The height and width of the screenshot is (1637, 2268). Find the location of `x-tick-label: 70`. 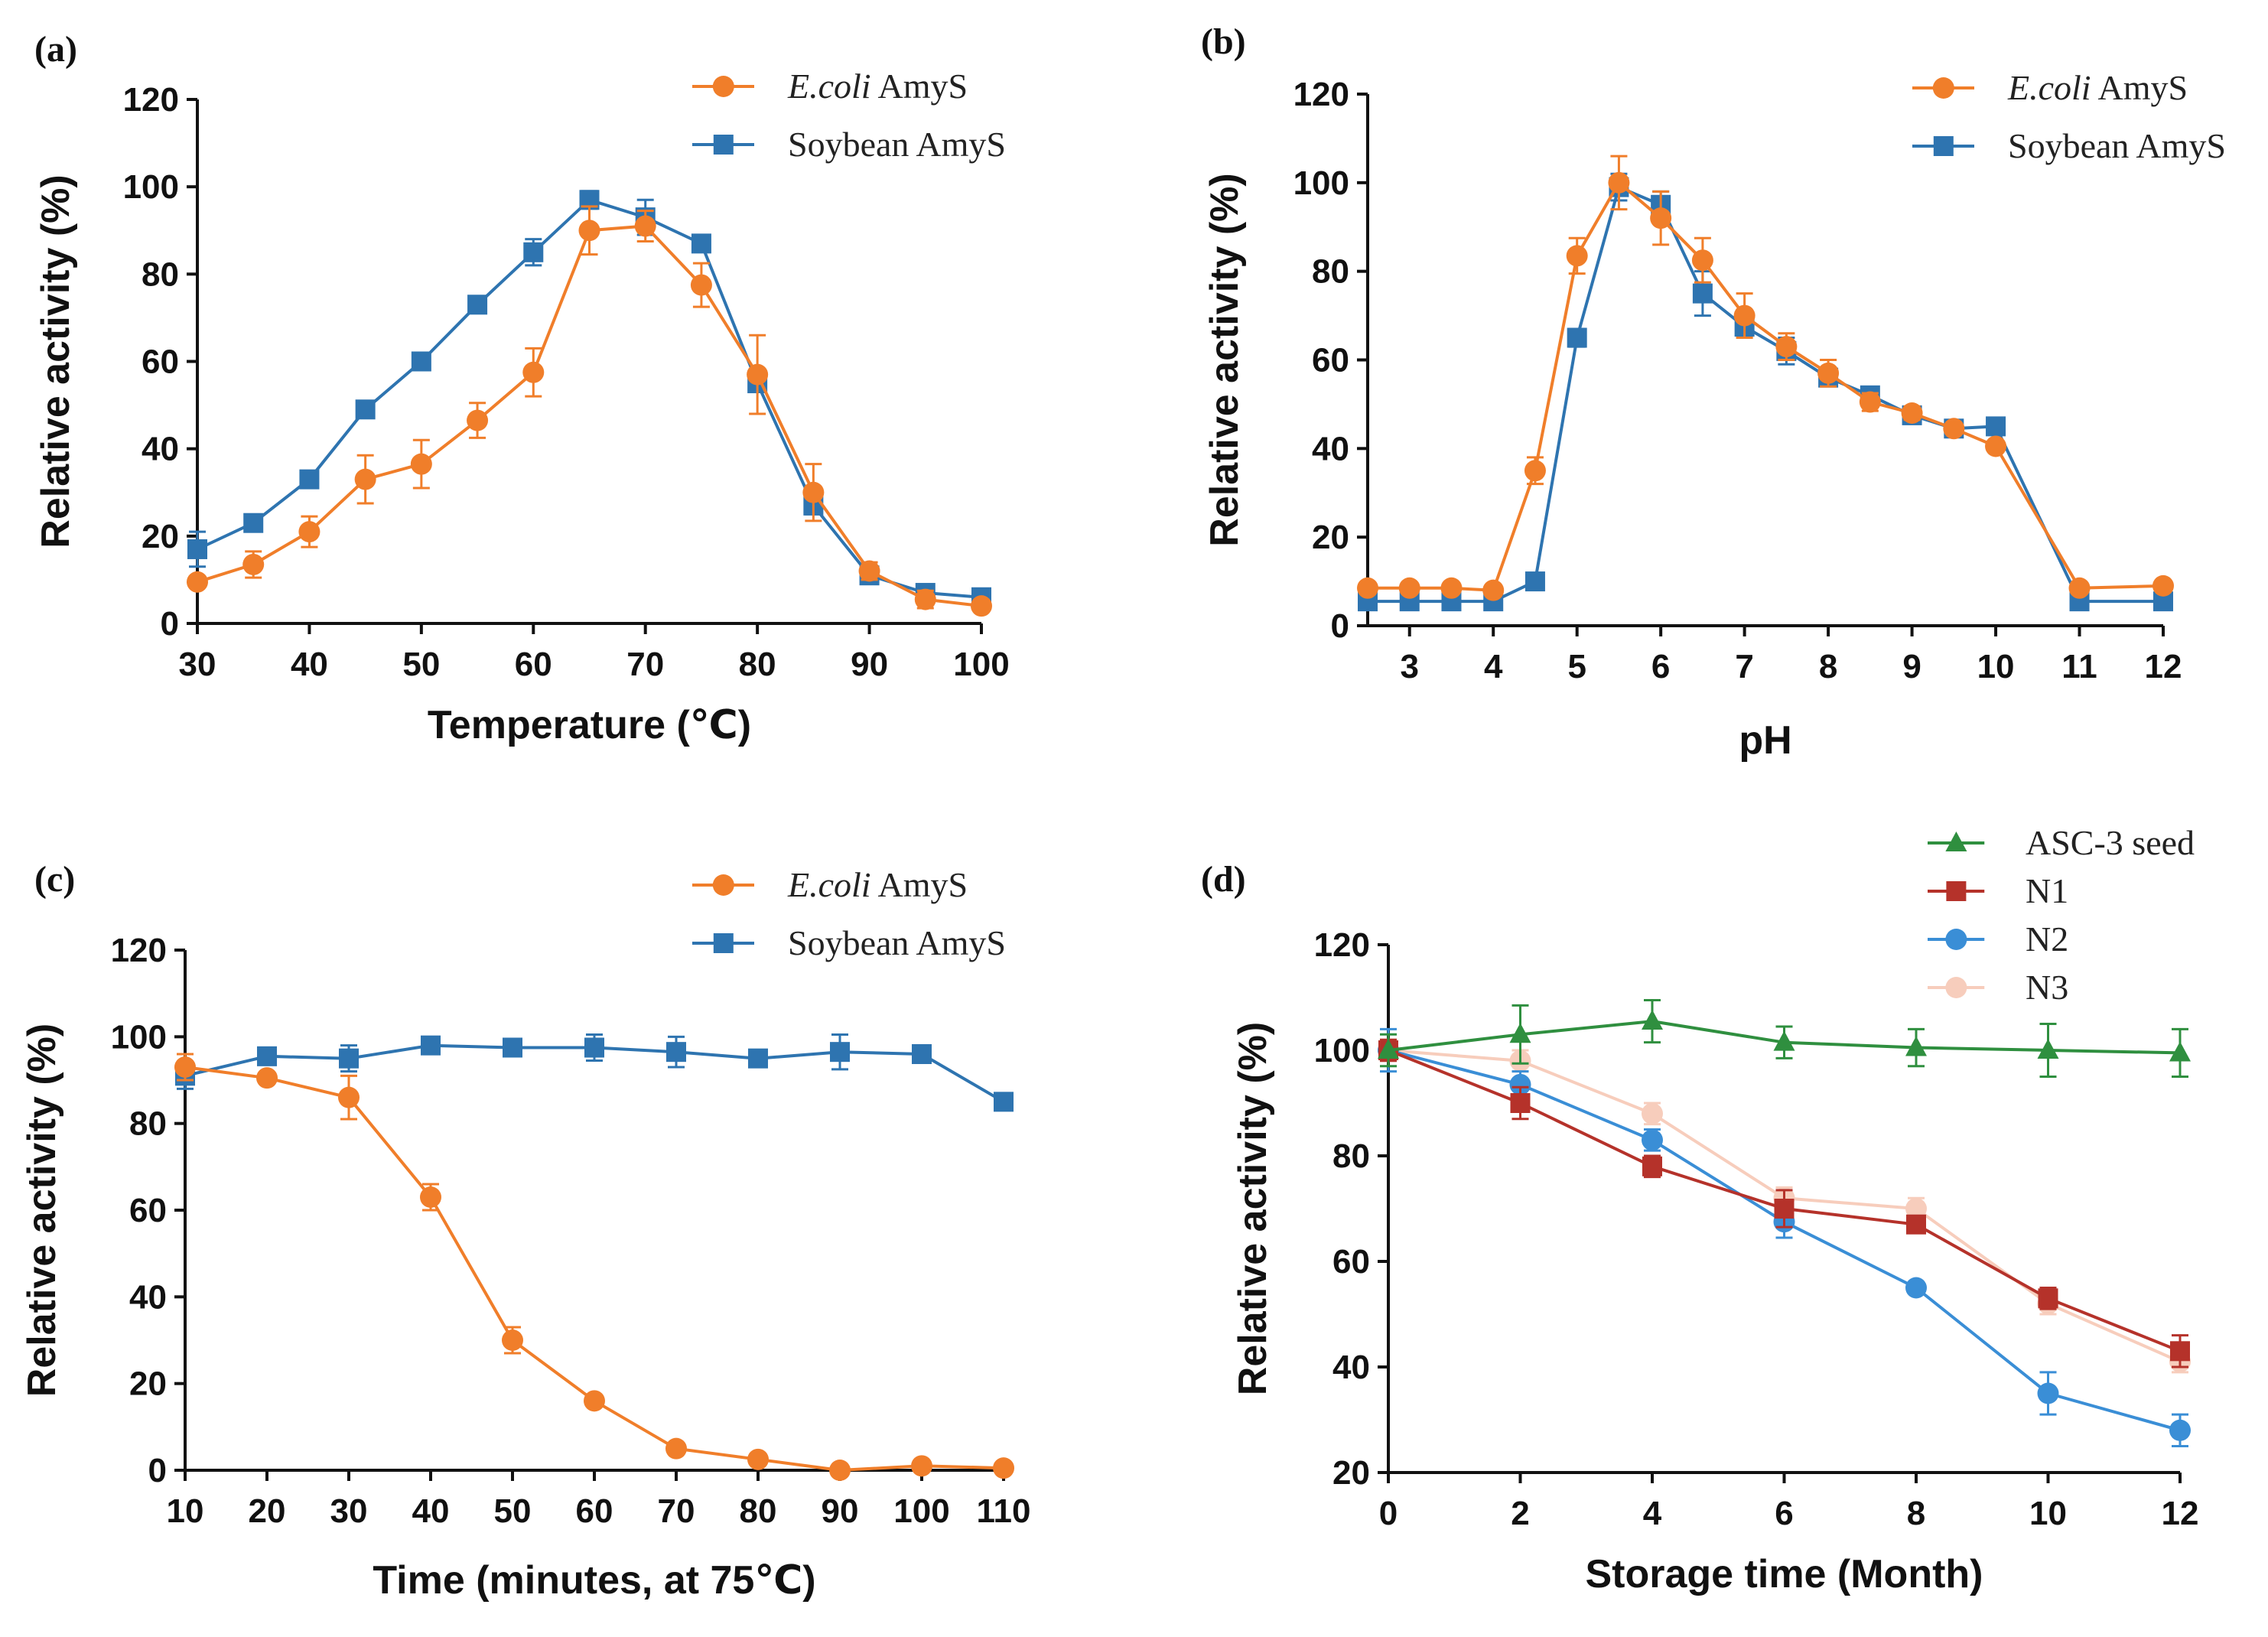

x-tick-label: 70 is located at coordinates (645, 664).